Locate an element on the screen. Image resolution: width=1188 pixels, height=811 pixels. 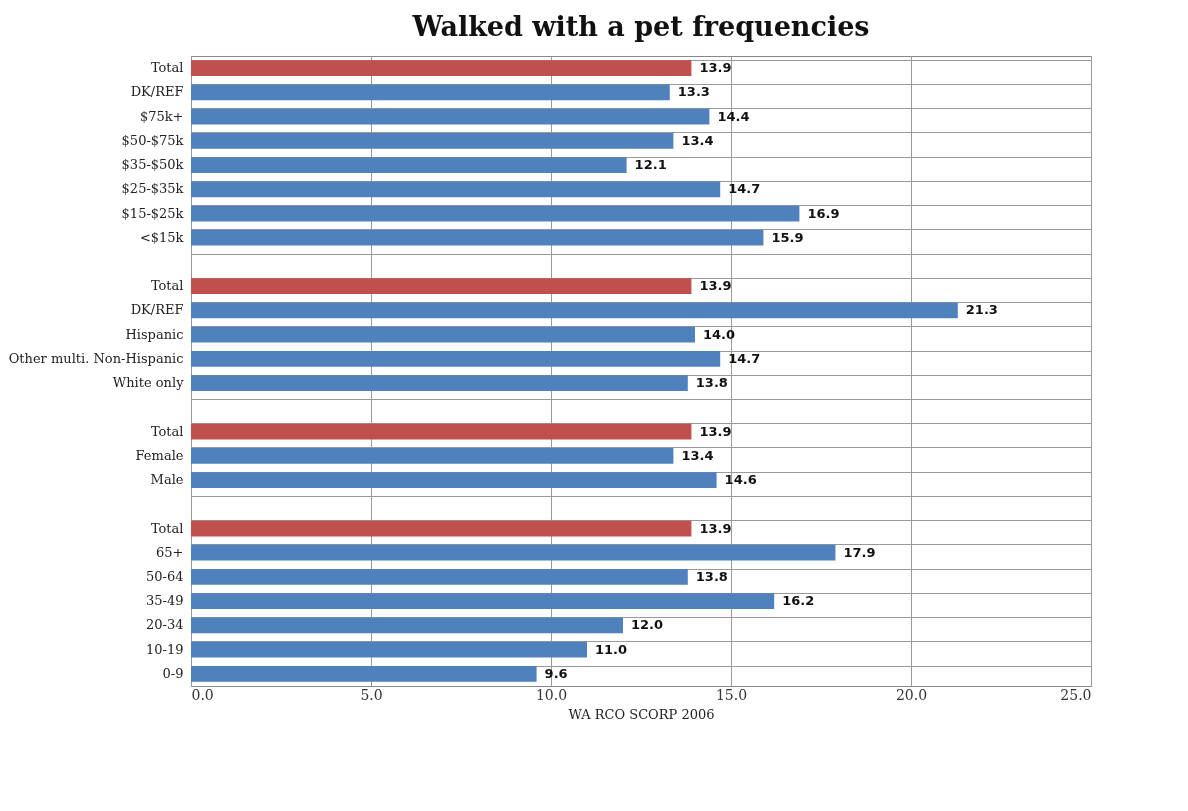
y-tick-label: $50-$75k is located at coordinates (152, 140).